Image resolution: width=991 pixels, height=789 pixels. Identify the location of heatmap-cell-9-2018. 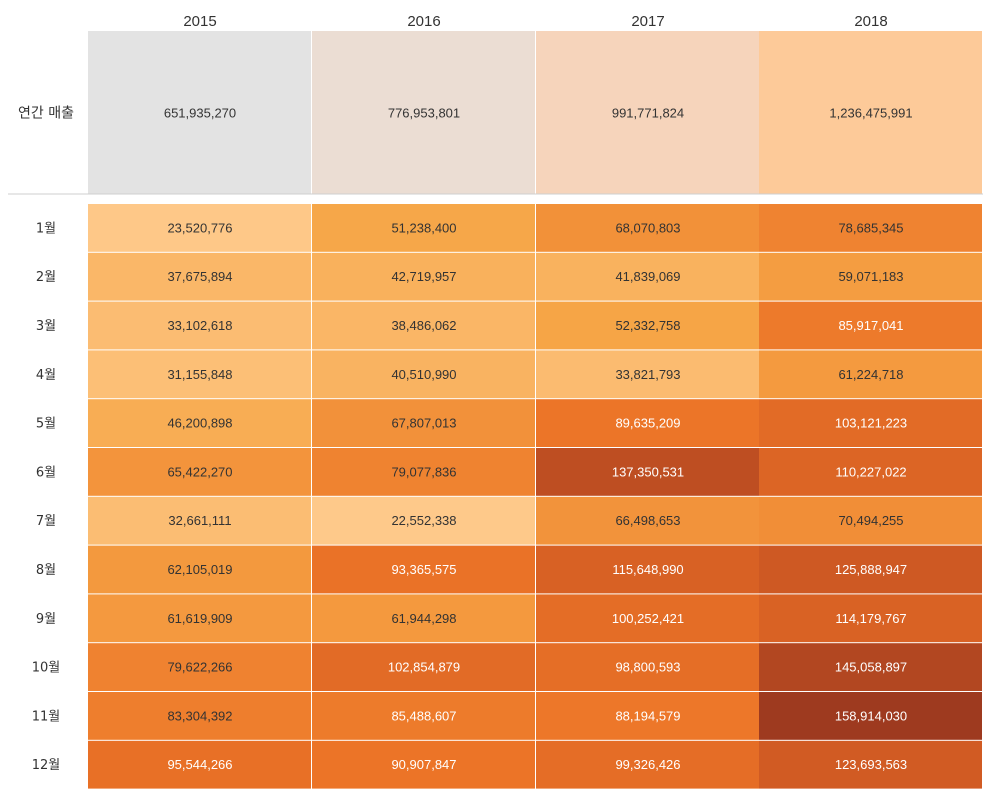
(870, 618).